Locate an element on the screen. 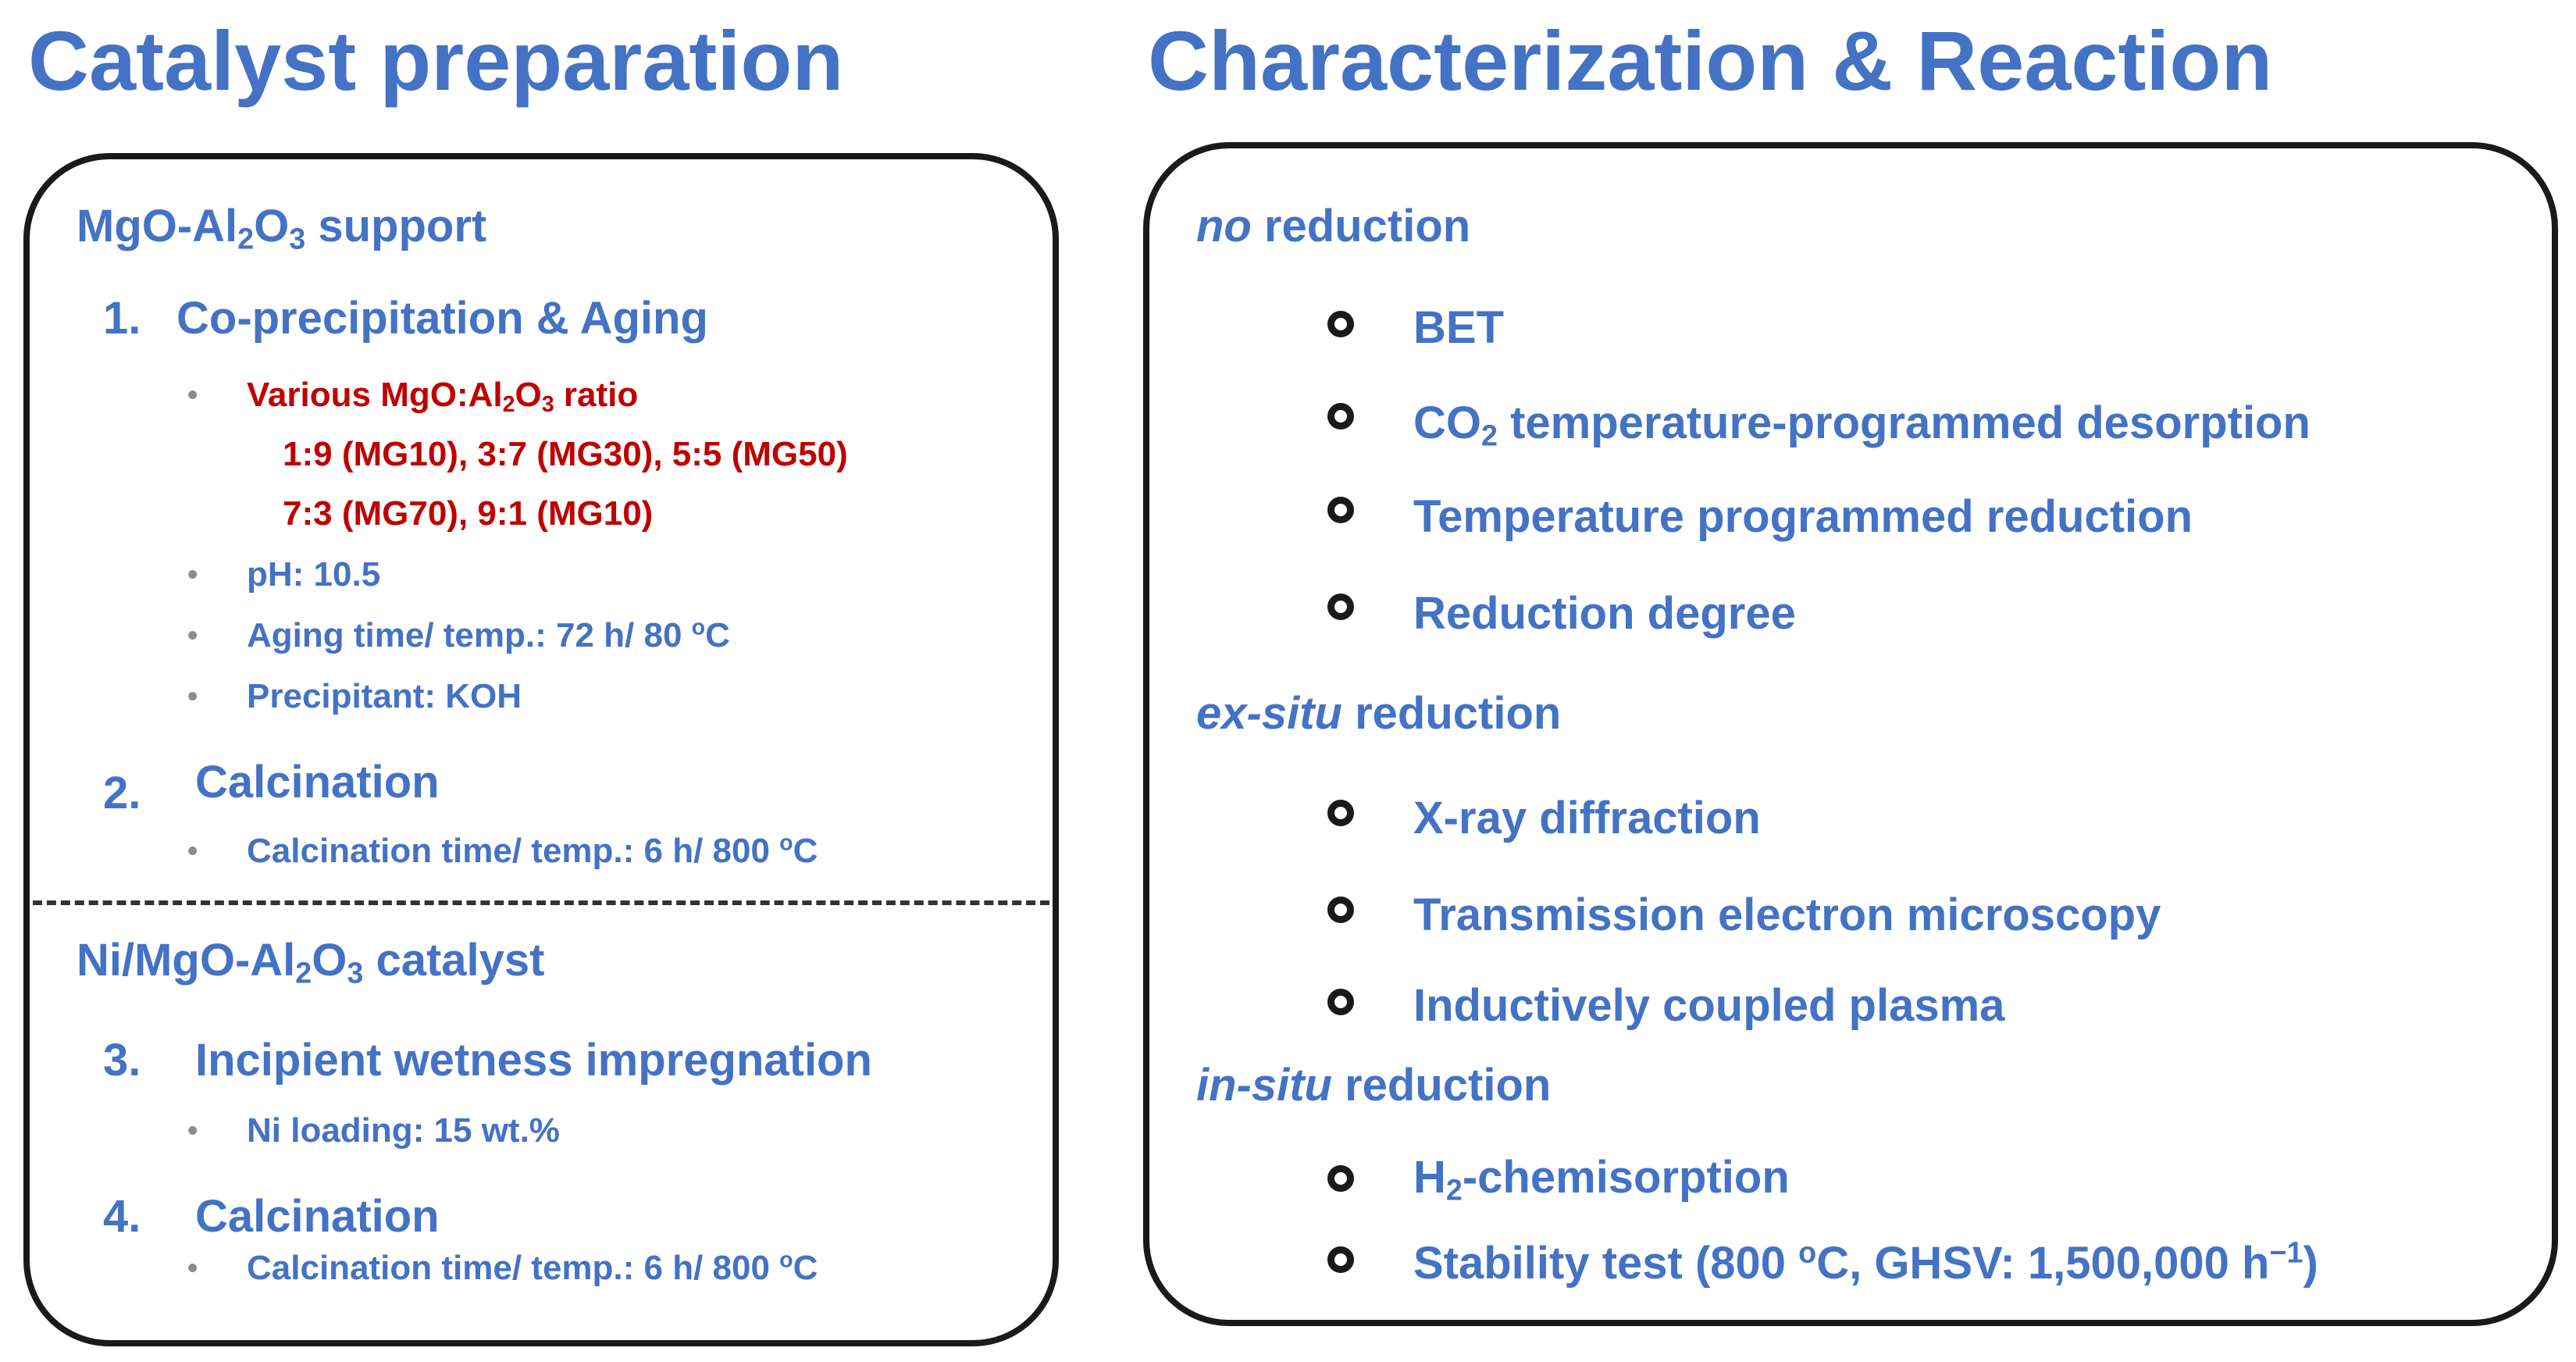 This screenshot has height=1362, width=2576. step-number: 3. is located at coordinates (122, 1060).